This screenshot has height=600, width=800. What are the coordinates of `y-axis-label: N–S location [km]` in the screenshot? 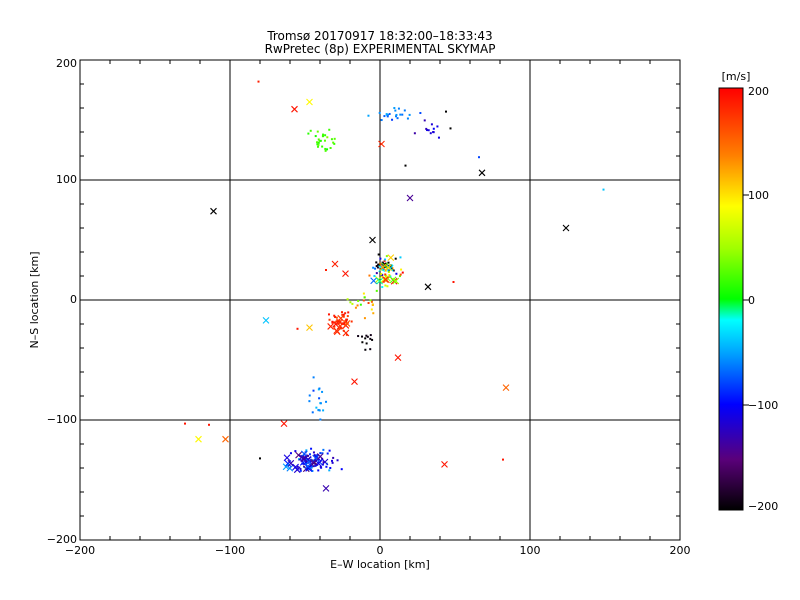 It's located at (34, 299).